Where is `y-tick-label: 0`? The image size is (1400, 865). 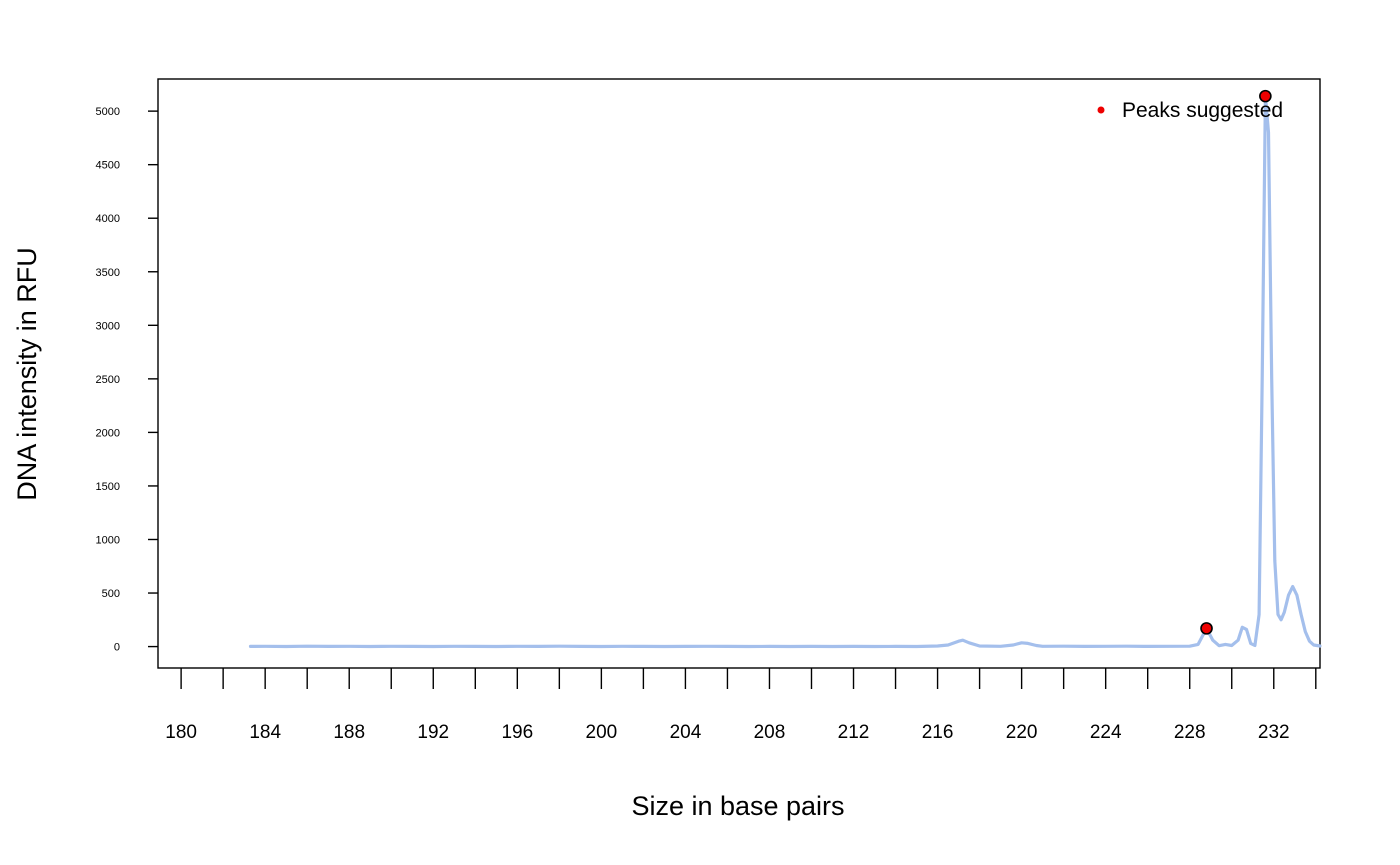 y-tick-label: 0 is located at coordinates (117, 648).